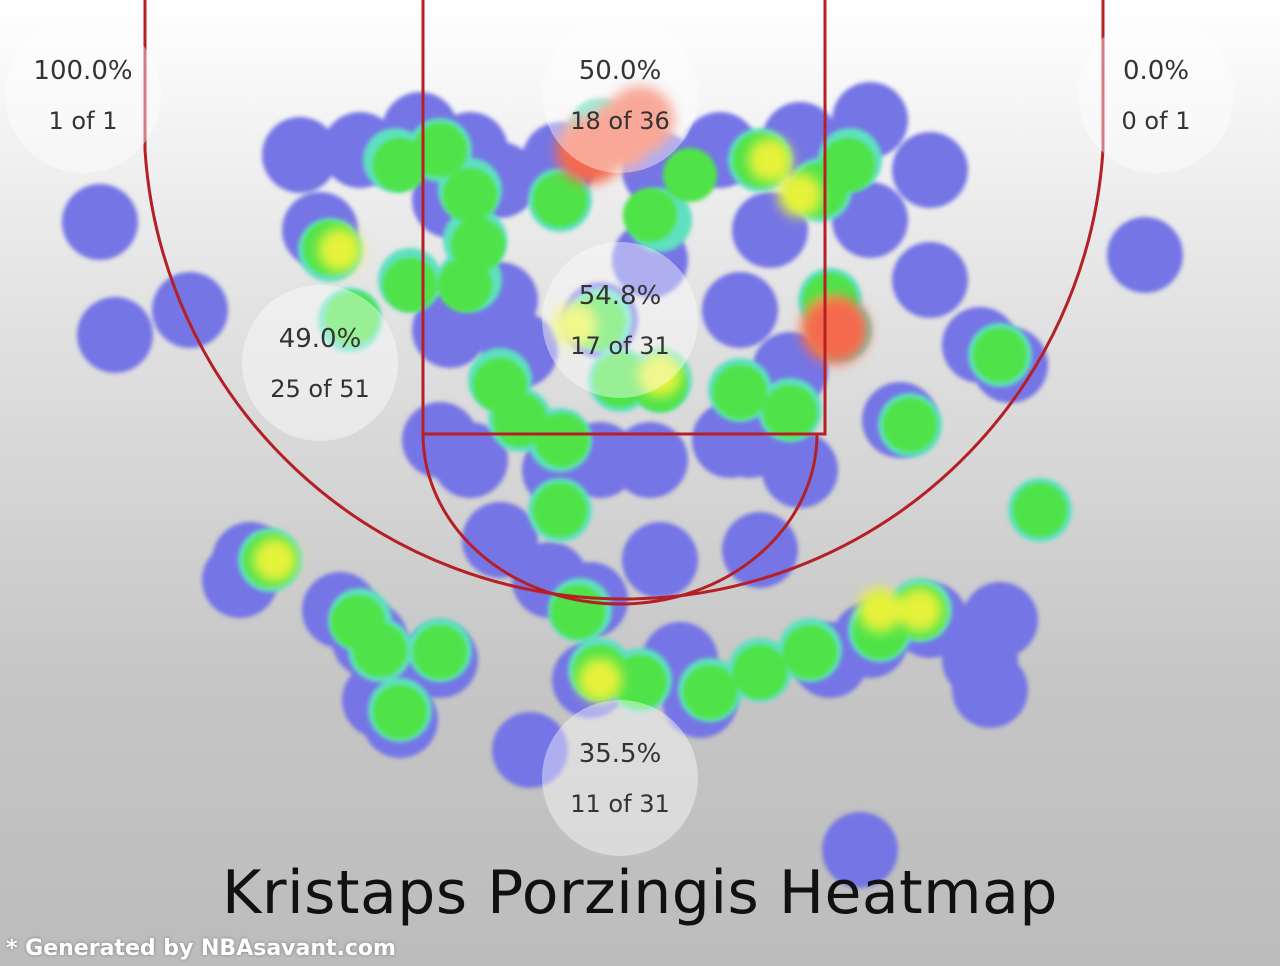 This screenshot has height=966, width=1280. I want to click on zone-left-wing-midrange: 49.0% 25 of 51, so click(320, 363).